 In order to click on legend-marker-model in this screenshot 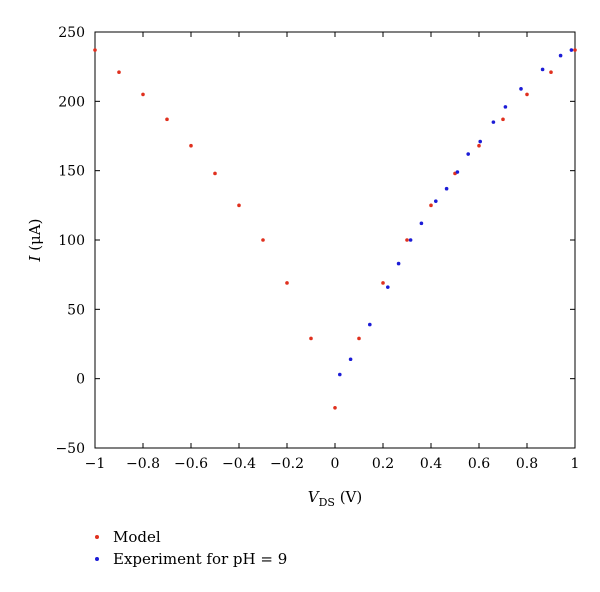, I will do `click(97, 537)`.